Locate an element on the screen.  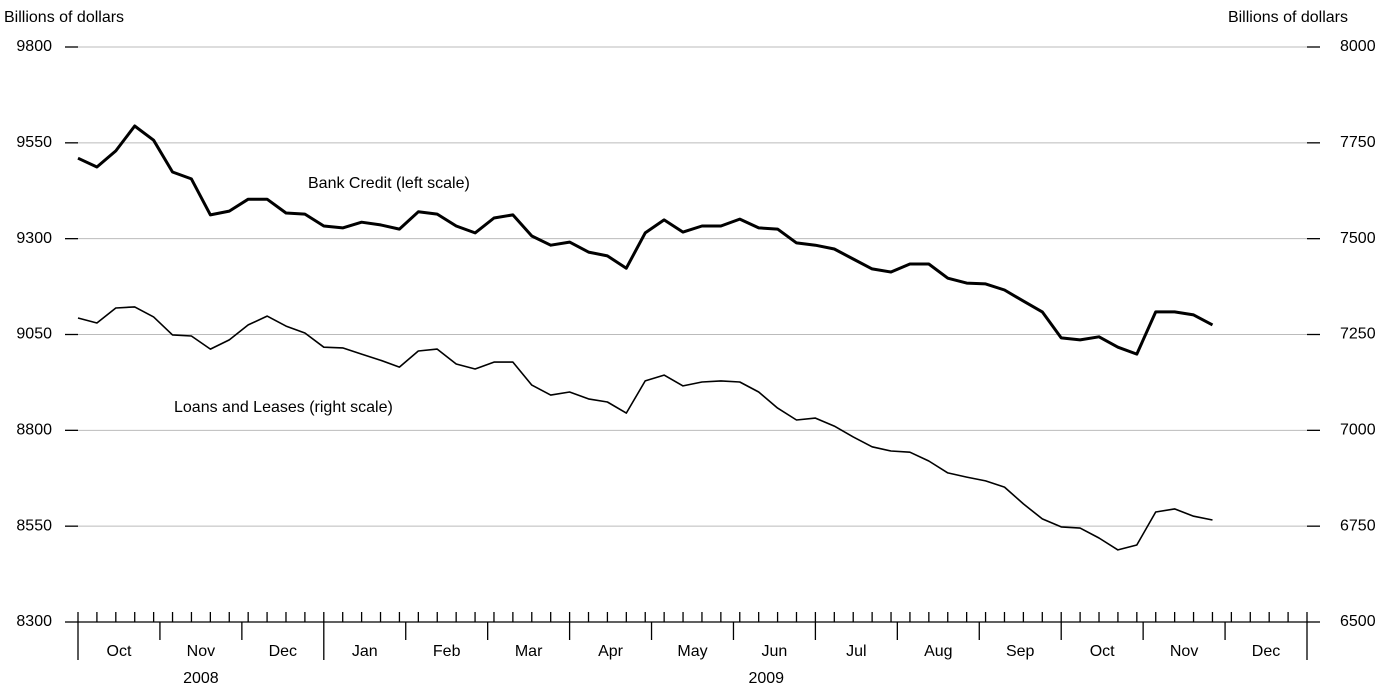
y-tick-label: 9300 is located at coordinates (34, 238).